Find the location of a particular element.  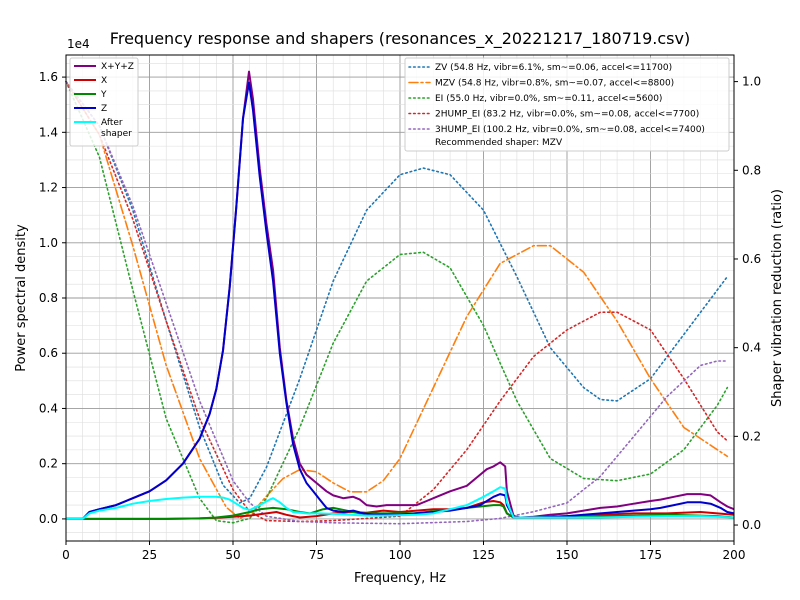

x-tick-label: 175 is located at coordinates (650, 555).